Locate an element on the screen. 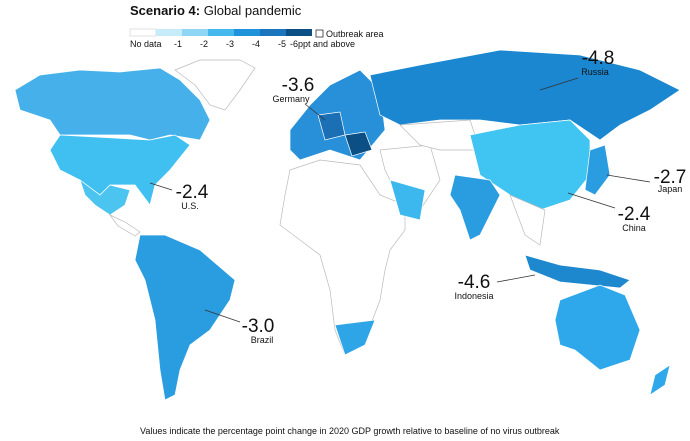 The image size is (690, 441). callout-value: -3.0 is located at coordinates (258, 326).